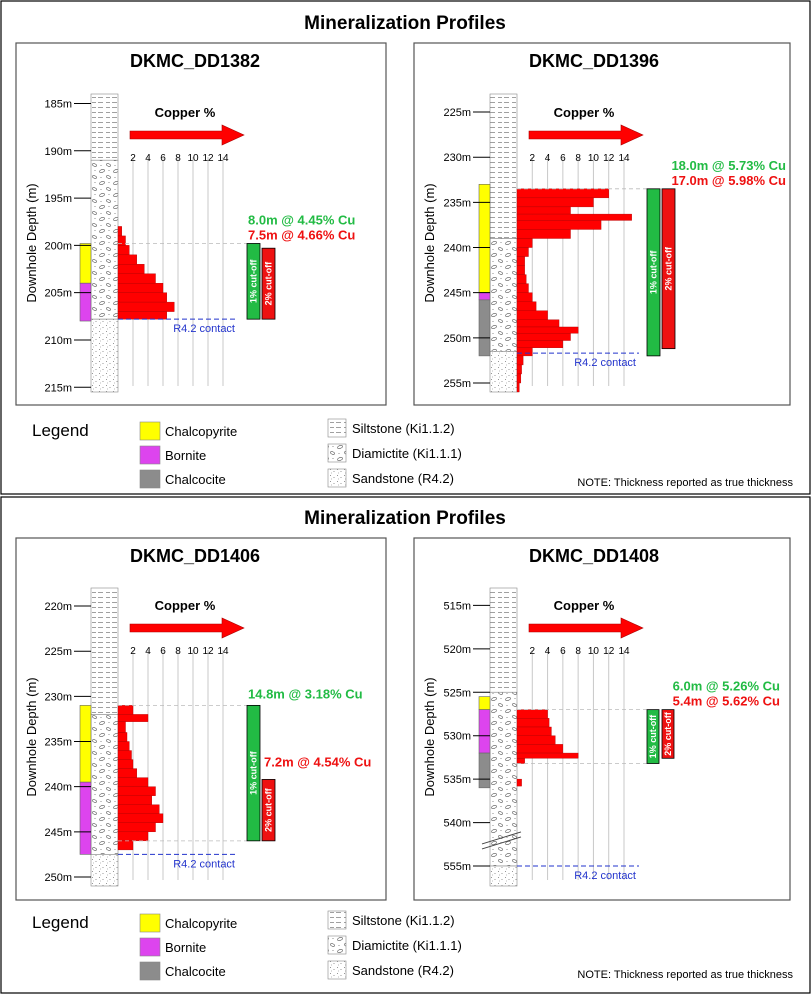  I want to click on summary-1pct: 18.0m @ 5.73% Cu, so click(728, 165).